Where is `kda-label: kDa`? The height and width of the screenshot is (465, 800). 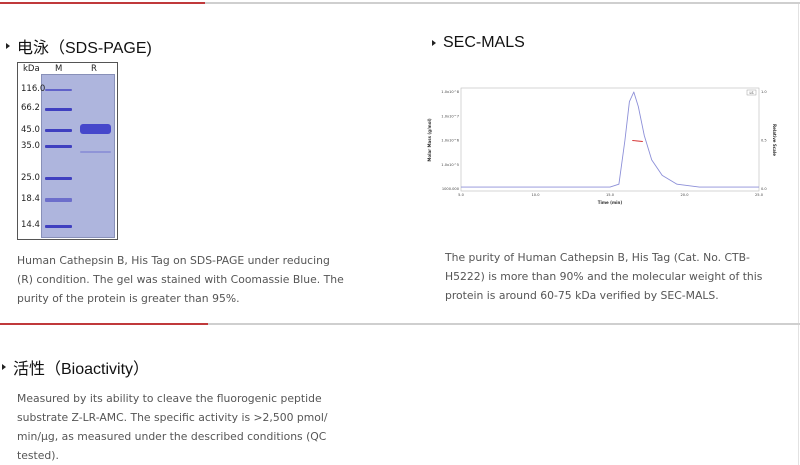
kda-label: kDa is located at coordinates (31, 69).